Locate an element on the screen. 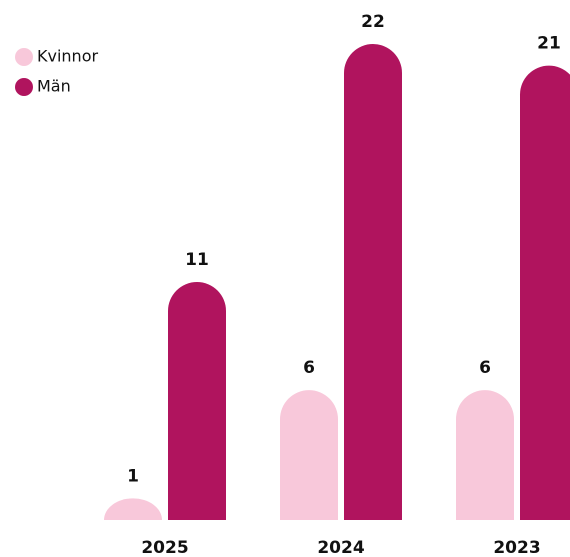  value-label: 22 is located at coordinates (373, 22).